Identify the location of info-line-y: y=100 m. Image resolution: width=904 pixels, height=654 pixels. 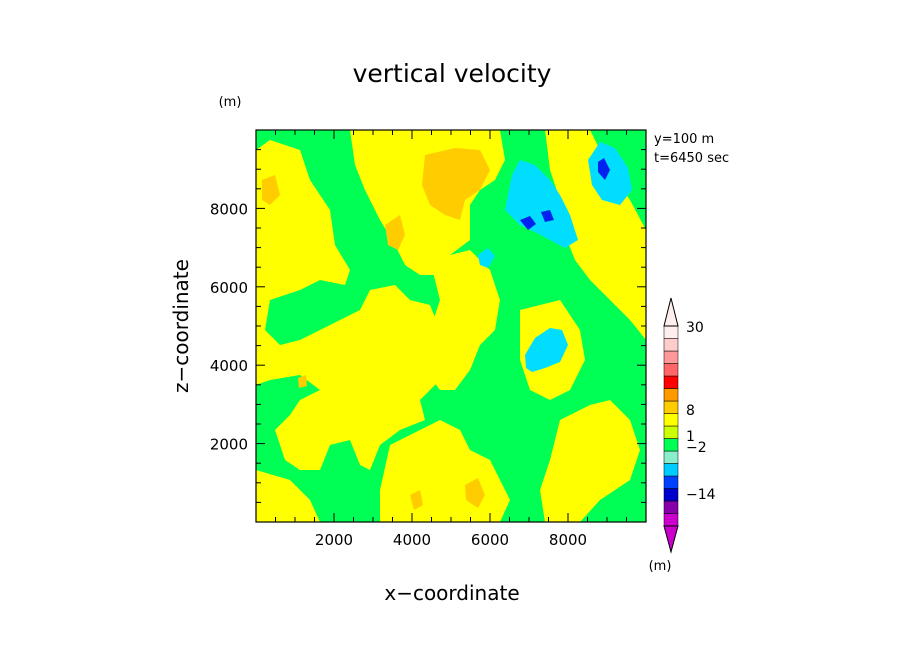
(684, 139).